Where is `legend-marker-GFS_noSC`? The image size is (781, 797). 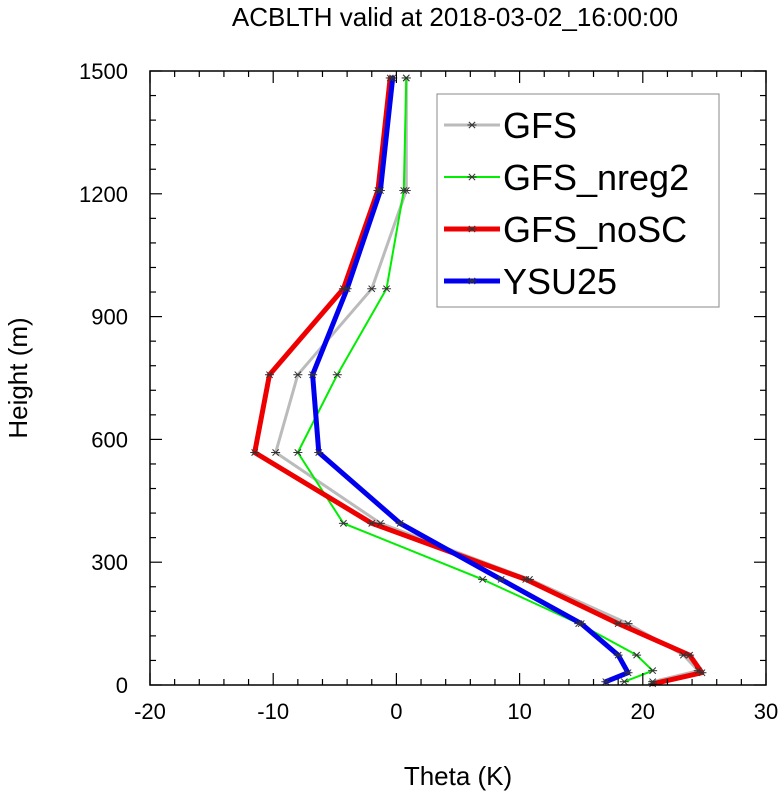 legend-marker-GFS_noSC is located at coordinates (472, 229).